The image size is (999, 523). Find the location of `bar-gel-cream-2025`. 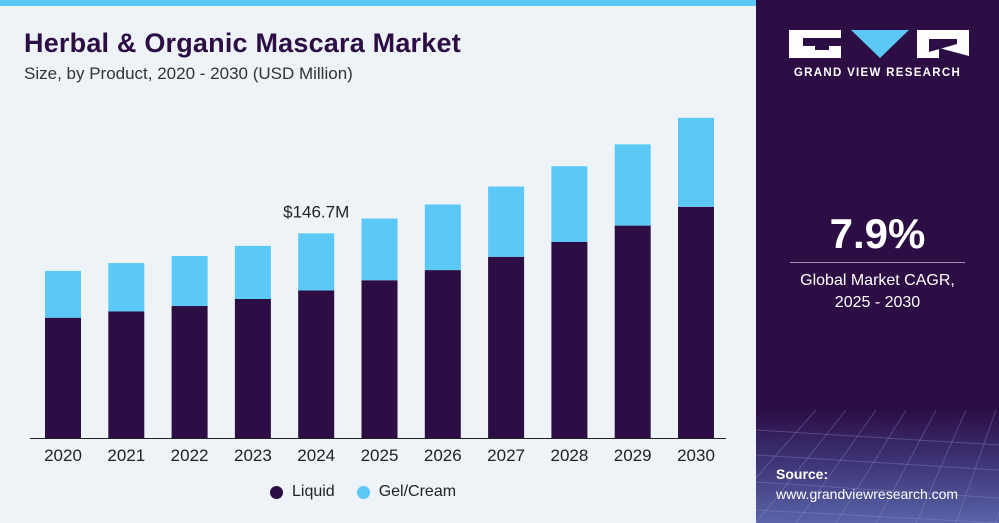

bar-gel-cream-2025 is located at coordinates (379, 249).